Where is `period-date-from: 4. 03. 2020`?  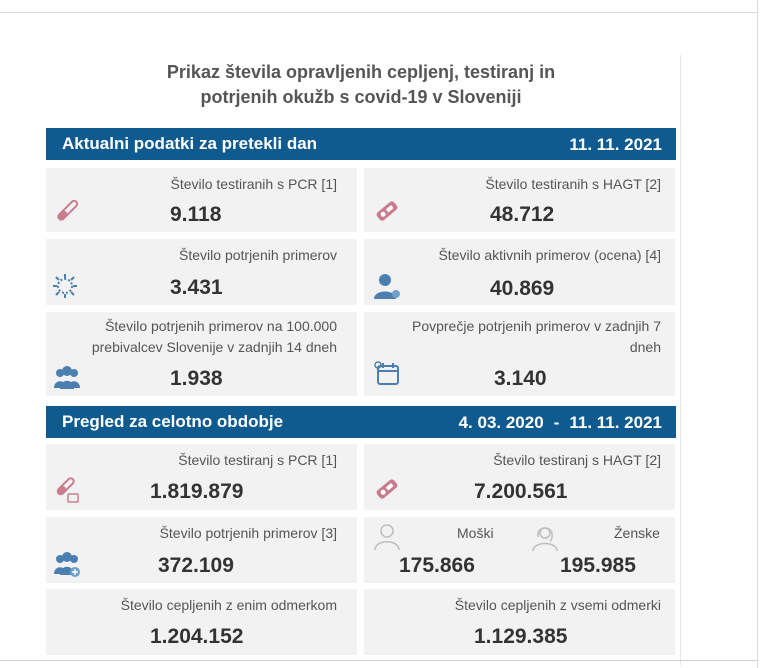 period-date-from: 4. 03. 2020 is located at coordinates (501, 422).